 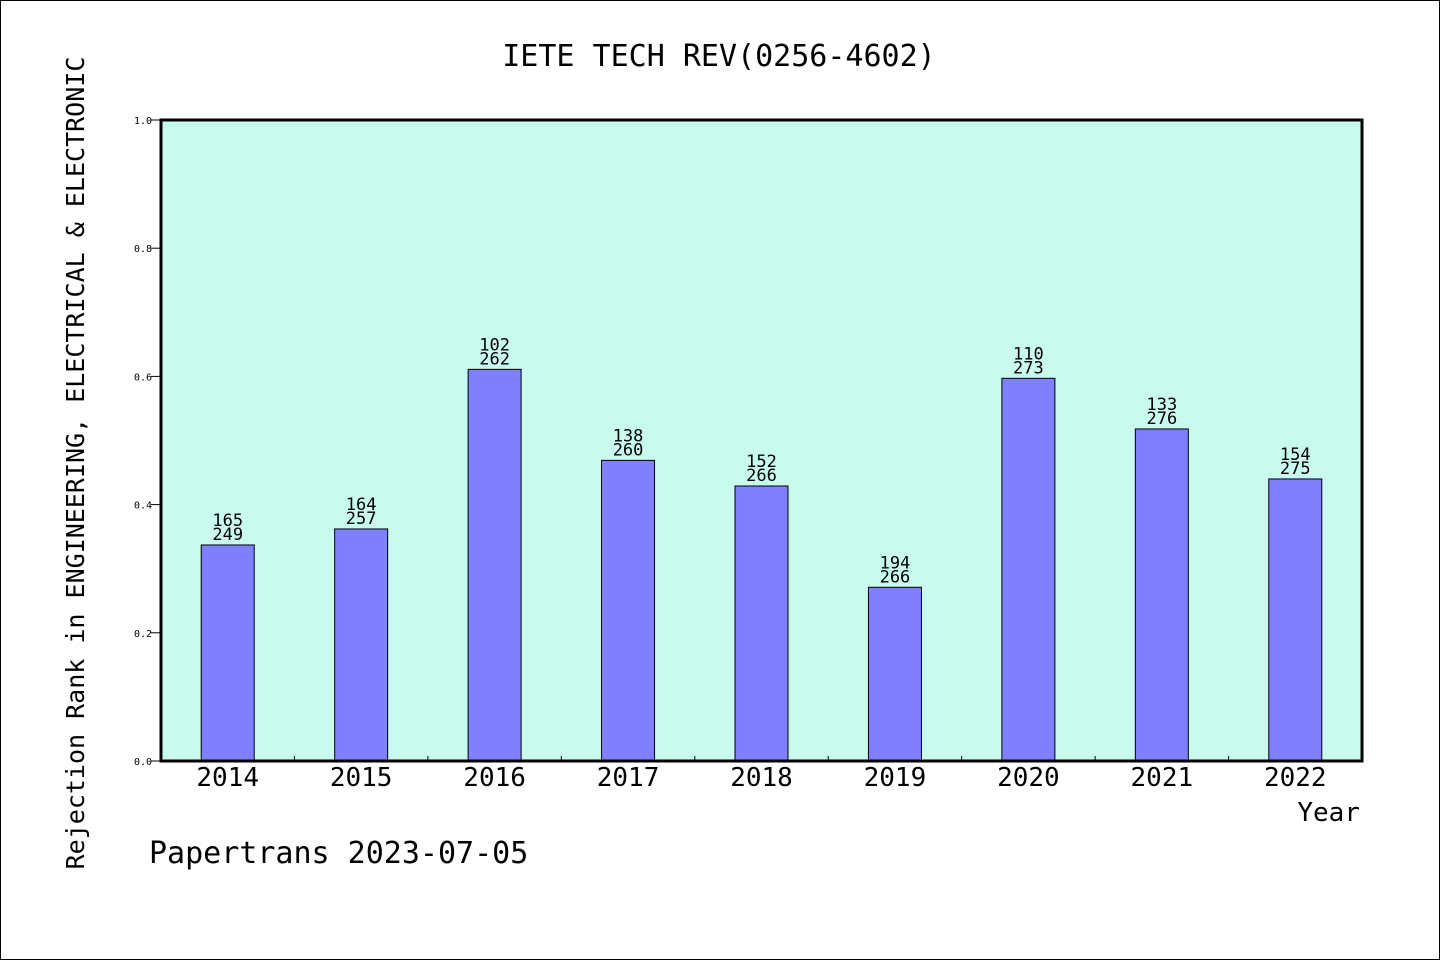 I want to click on x-tick-label: 2014, so click(x=227, y=778).